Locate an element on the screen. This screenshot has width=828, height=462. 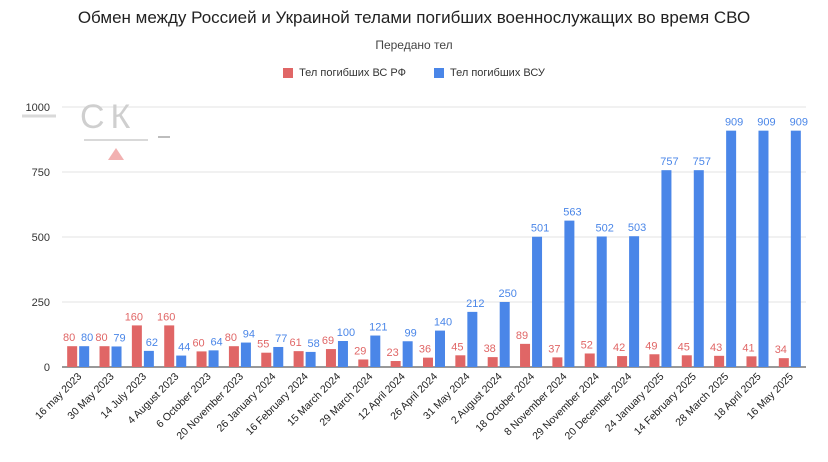
value-label-russia: 43 is located at coordinates (716, 348).